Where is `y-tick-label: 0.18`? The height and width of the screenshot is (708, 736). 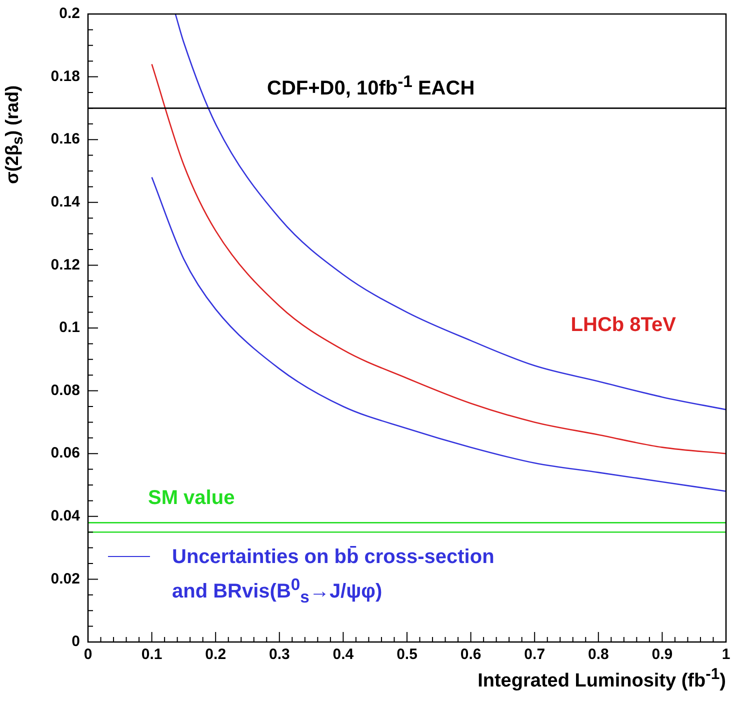 y-tick-label: 0.18 is located at coordinates (65, 76).